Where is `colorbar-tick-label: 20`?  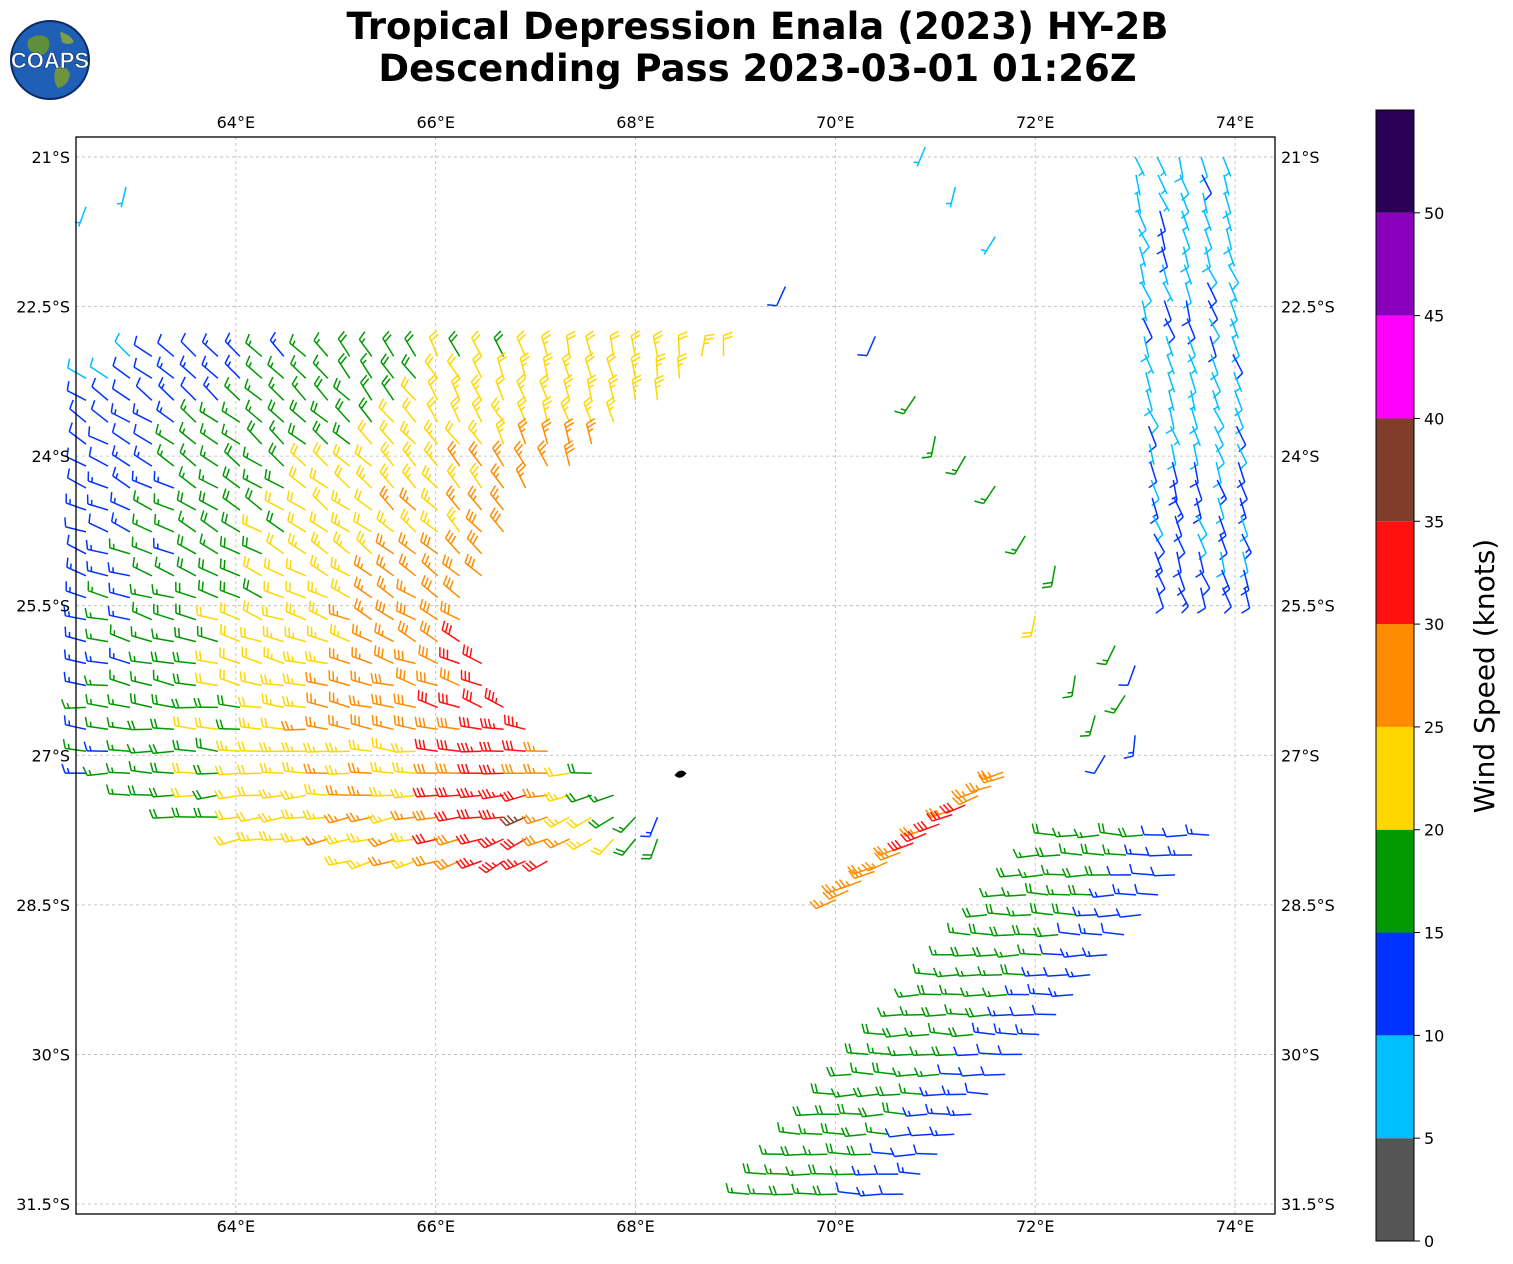
colorbar-tick-label: 20 is located at coordinates (1434, 830).